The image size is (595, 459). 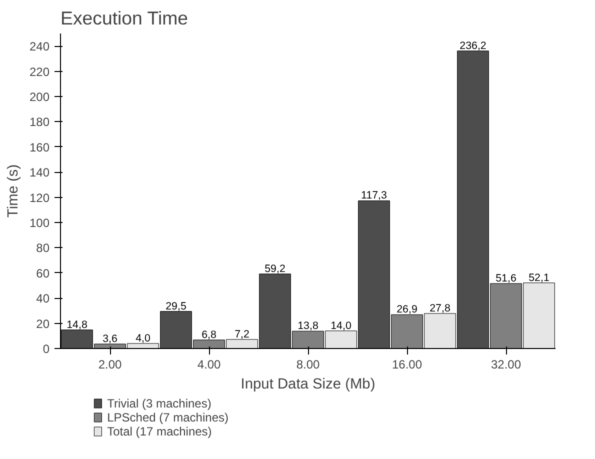 I want to click on data-label: 6,8, so click(x=209, y=334).